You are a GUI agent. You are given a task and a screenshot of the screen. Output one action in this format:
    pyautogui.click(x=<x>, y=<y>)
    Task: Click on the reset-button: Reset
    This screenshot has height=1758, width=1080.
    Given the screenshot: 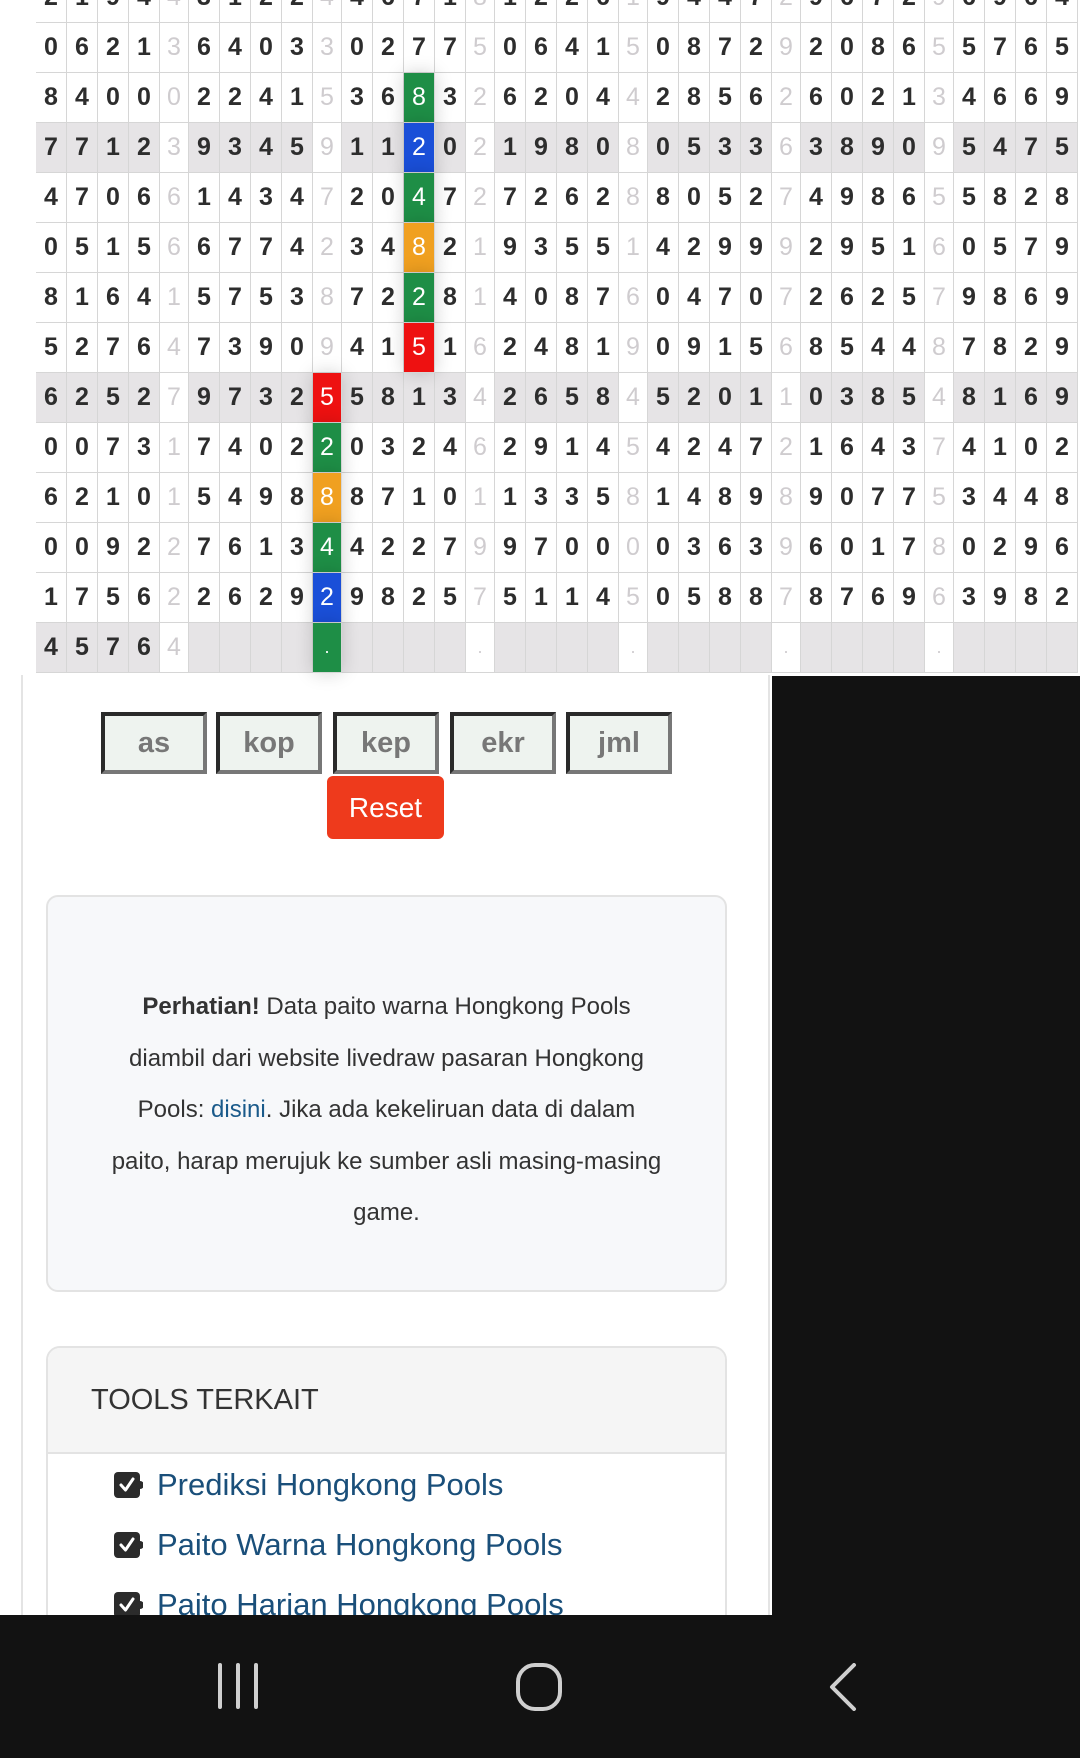 What is the action you would take?
    pyautogui.click(x=385, y=807)
    